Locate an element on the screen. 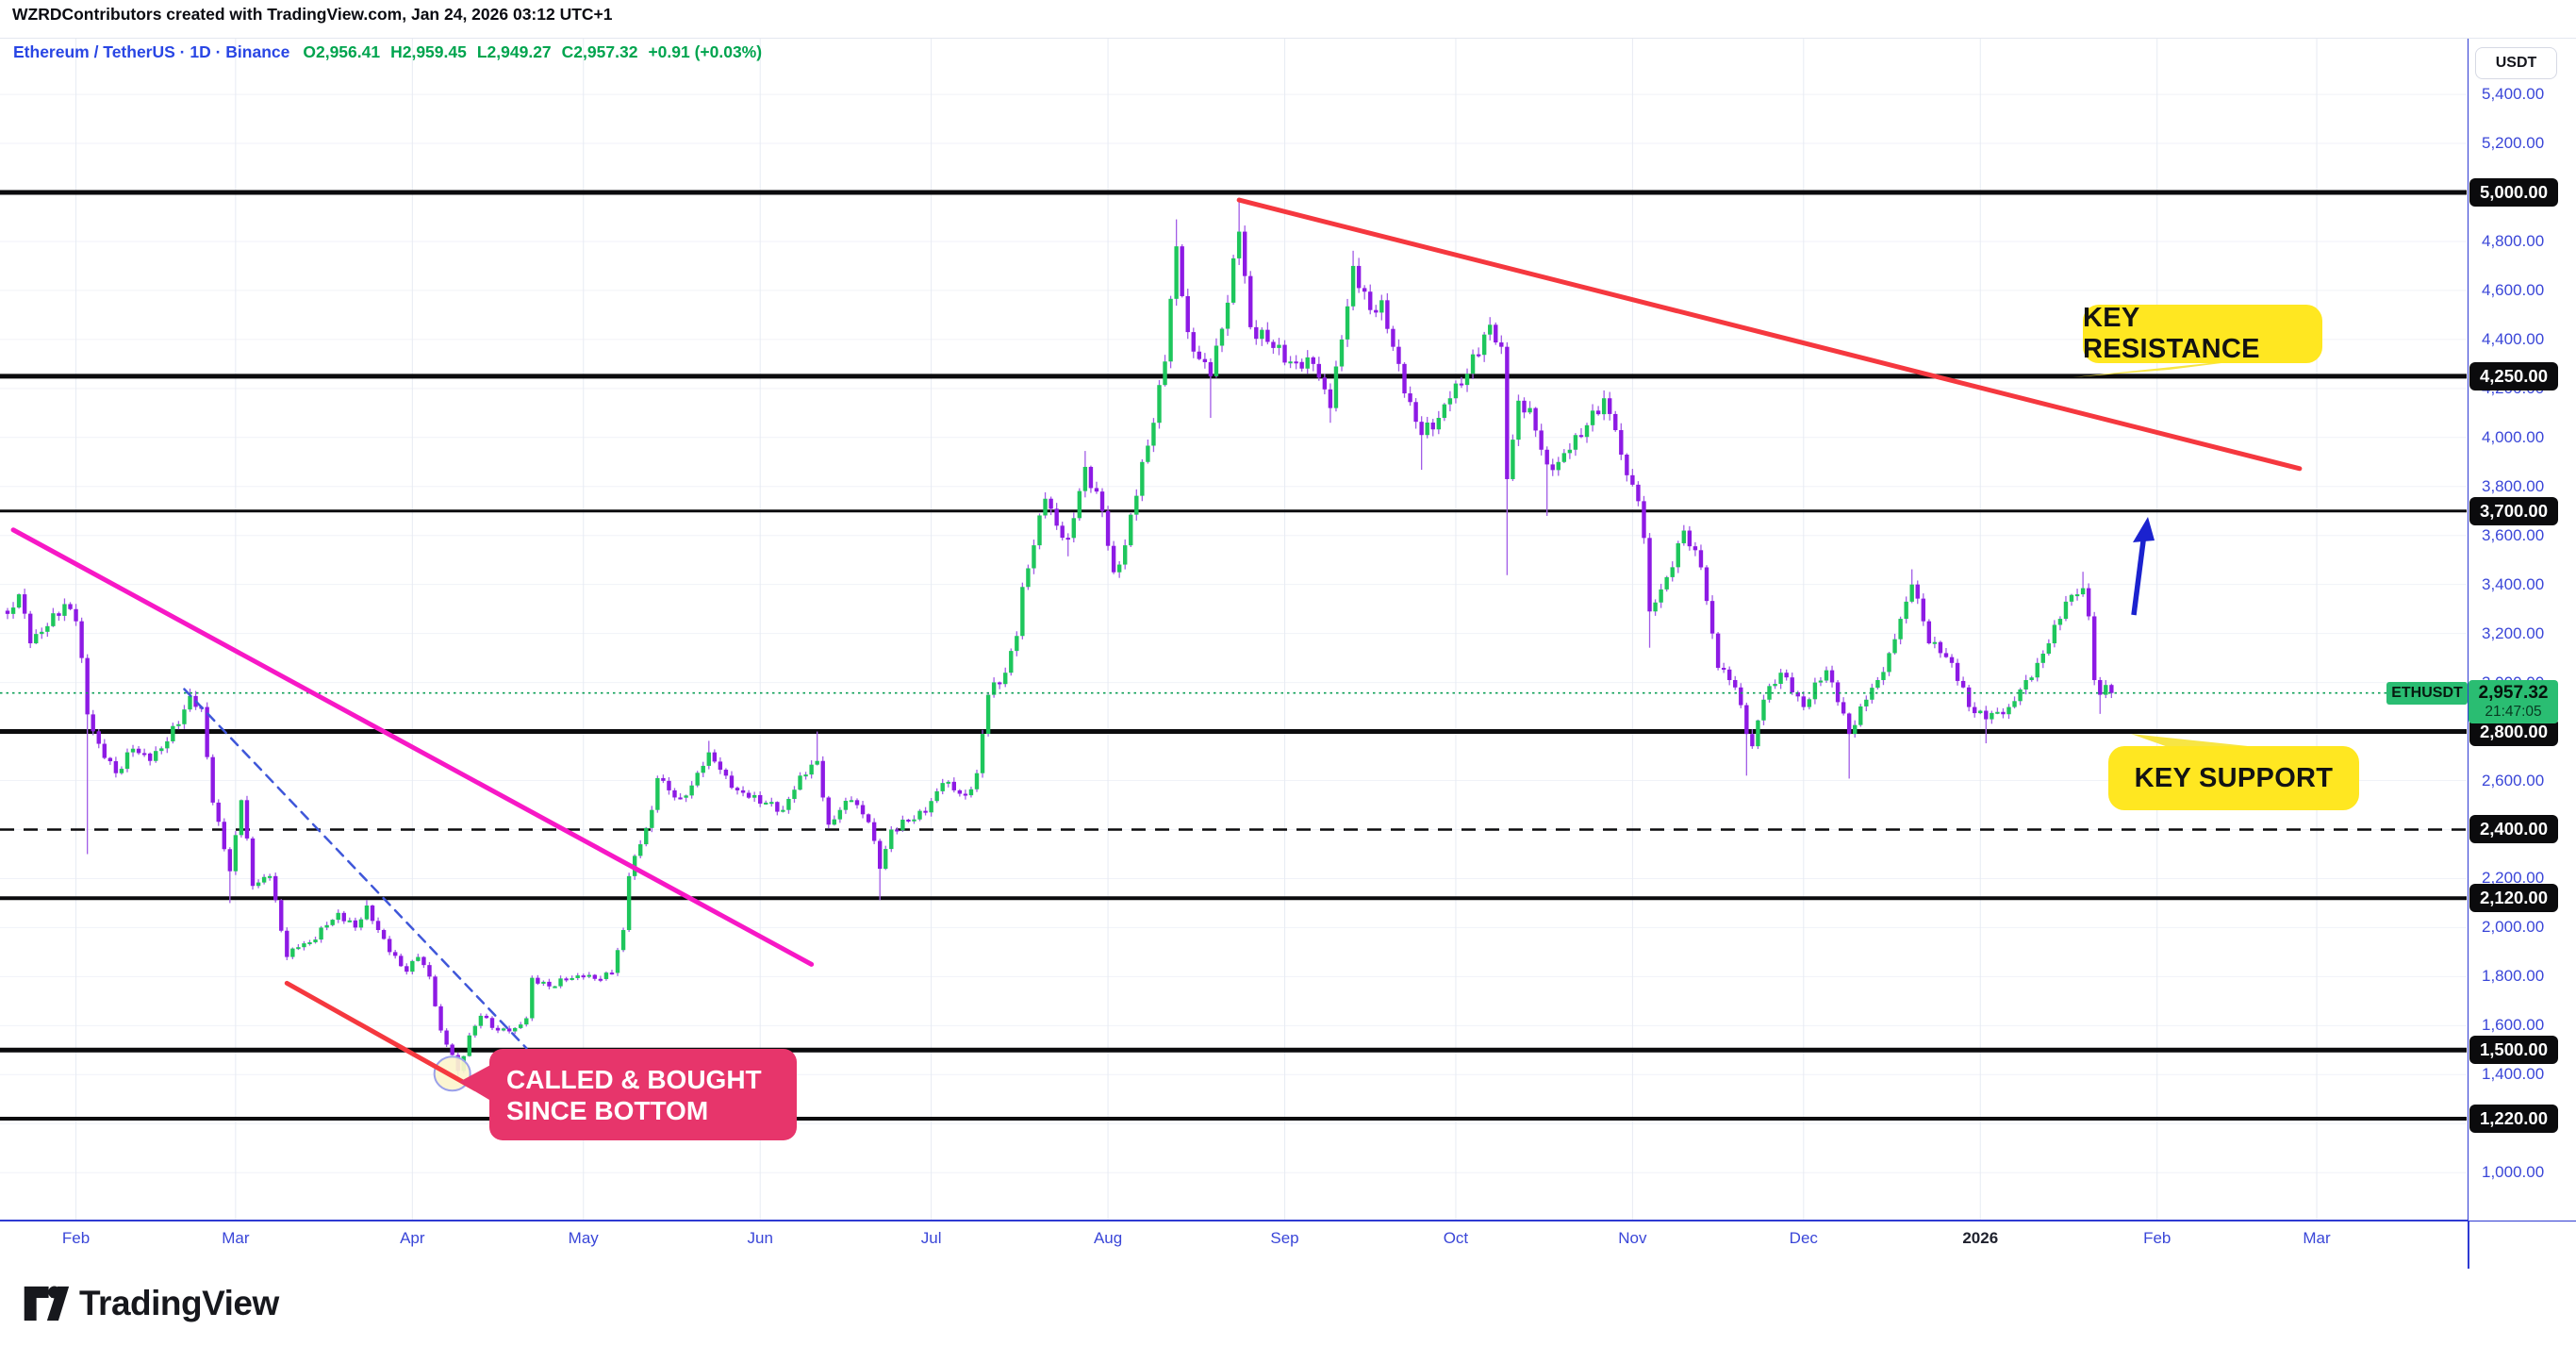 The image size is (2576, 1346). price-tick-4800: 4,800.00 is located at coordinates (2513, 240).